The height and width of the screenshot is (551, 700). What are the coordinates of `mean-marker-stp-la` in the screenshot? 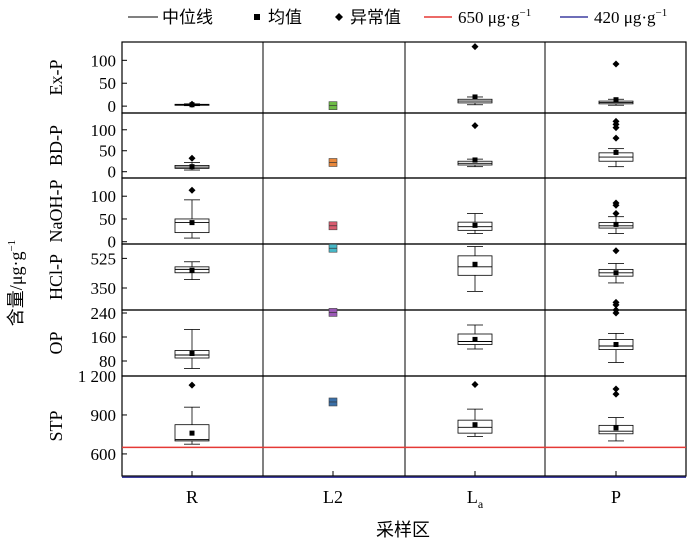 It's located at (475, 425).